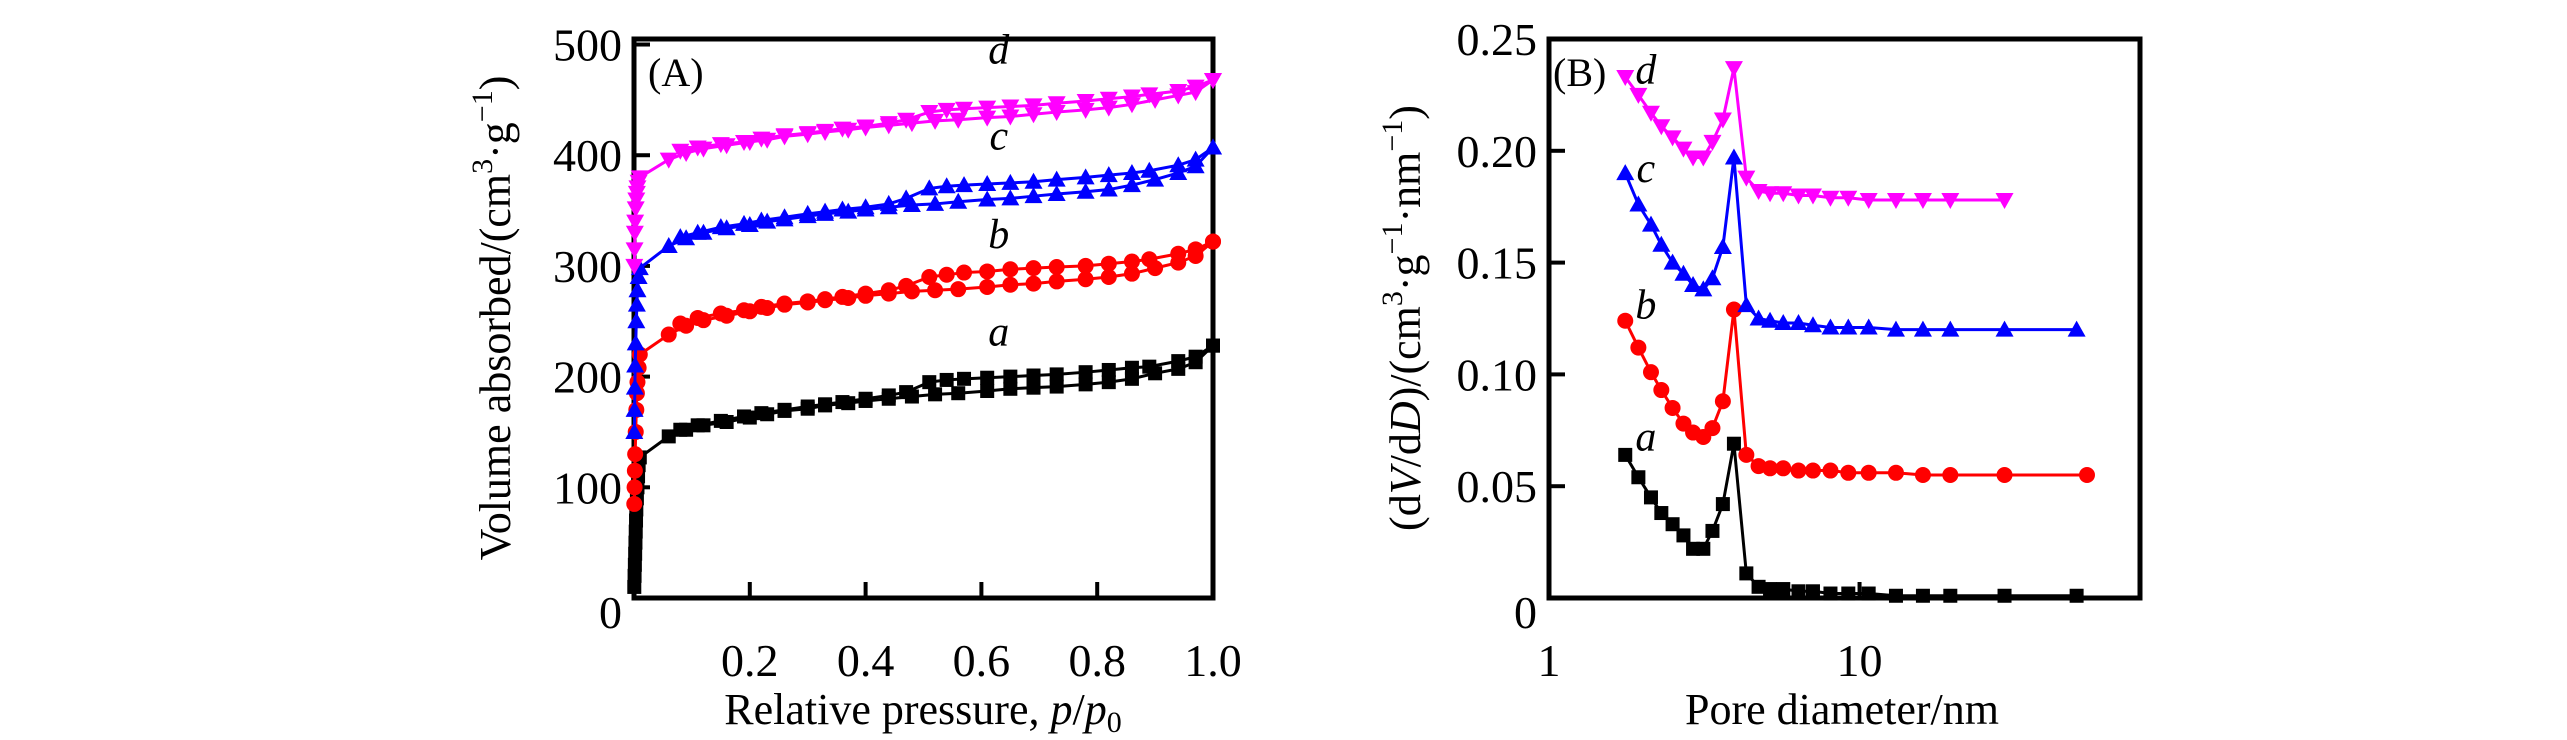 This screenshot has width=2567, height=740. I want to click on panel-a-y-tick-label: 400, so click(587, 155).